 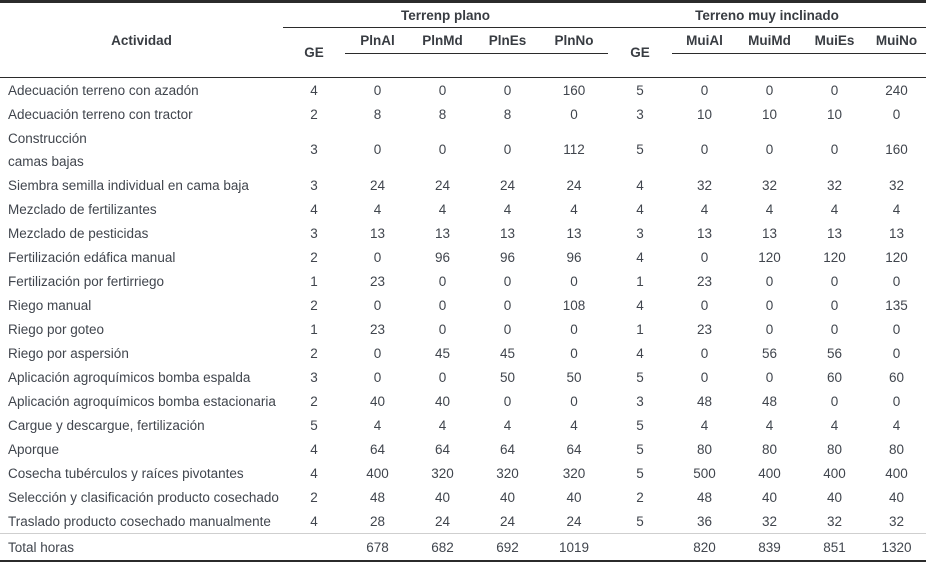 I want to click on cell-actividad: Mezclado de pesticidas, so click(x=78, y=233).